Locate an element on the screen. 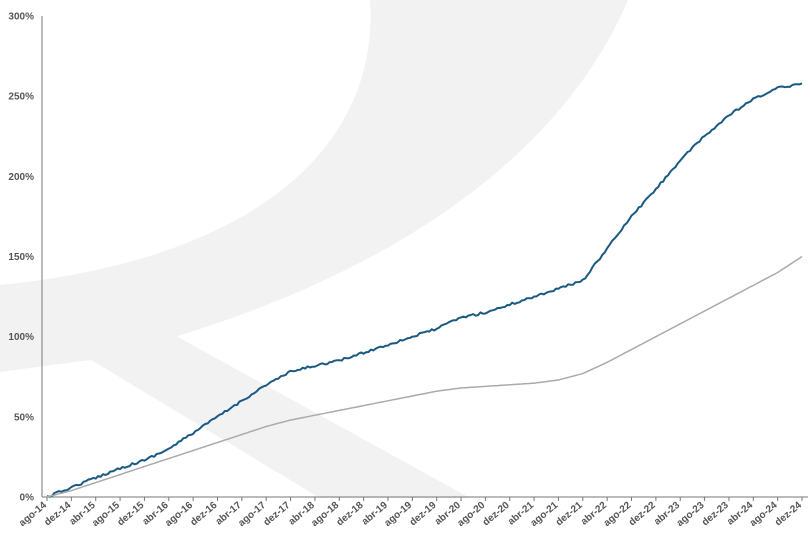 This screenshot has height=541, width=810. x-tick-label: dez-14 is located at coordinates (57, 514).